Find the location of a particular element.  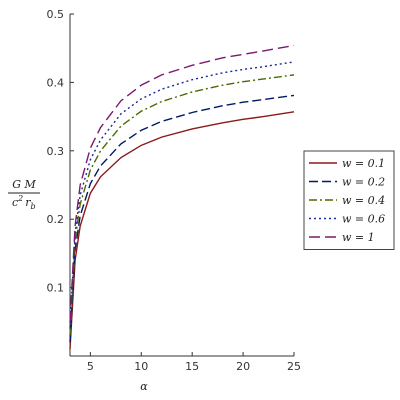

legend-label-4: w = 1 is located at coordinates (358, 237).